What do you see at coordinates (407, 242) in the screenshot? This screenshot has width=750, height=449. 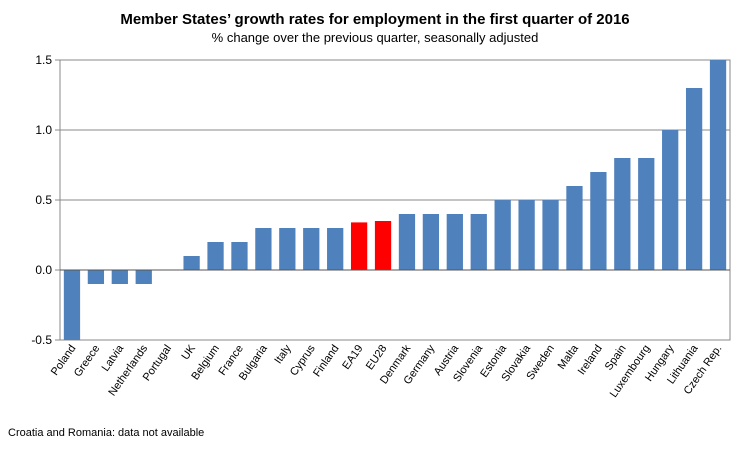 I see `bar-denmark` at bounding box center [407, 242].